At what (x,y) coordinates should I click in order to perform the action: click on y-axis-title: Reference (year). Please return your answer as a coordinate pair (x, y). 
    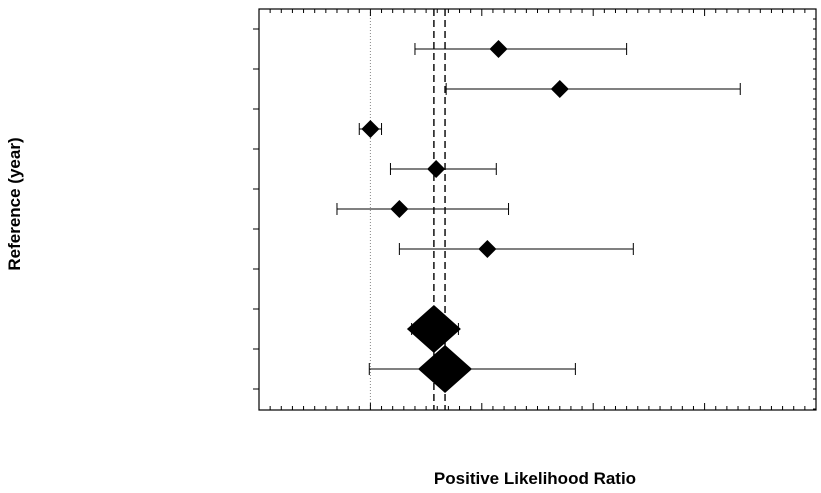
    Looking at the image, I should click on (14, 203).